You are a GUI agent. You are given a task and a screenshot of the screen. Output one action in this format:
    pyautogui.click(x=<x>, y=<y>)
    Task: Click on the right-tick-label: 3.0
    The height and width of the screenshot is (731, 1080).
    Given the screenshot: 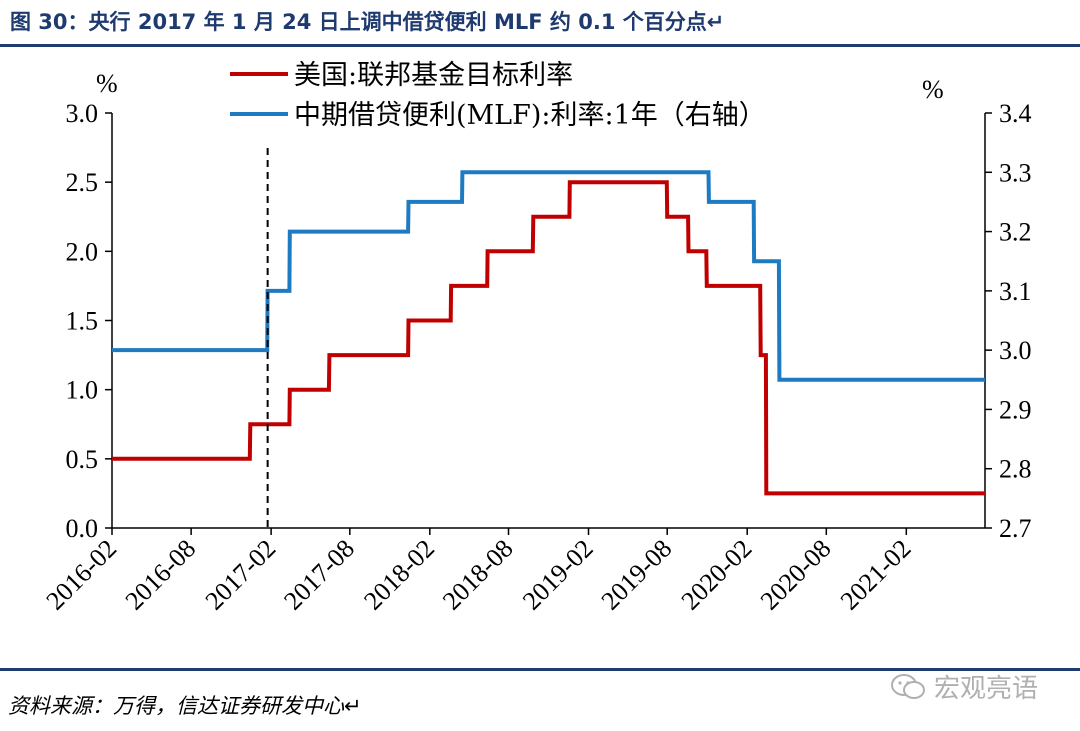 What is the action you would take?
    pyautogui.click(x=1015, y=350)
    